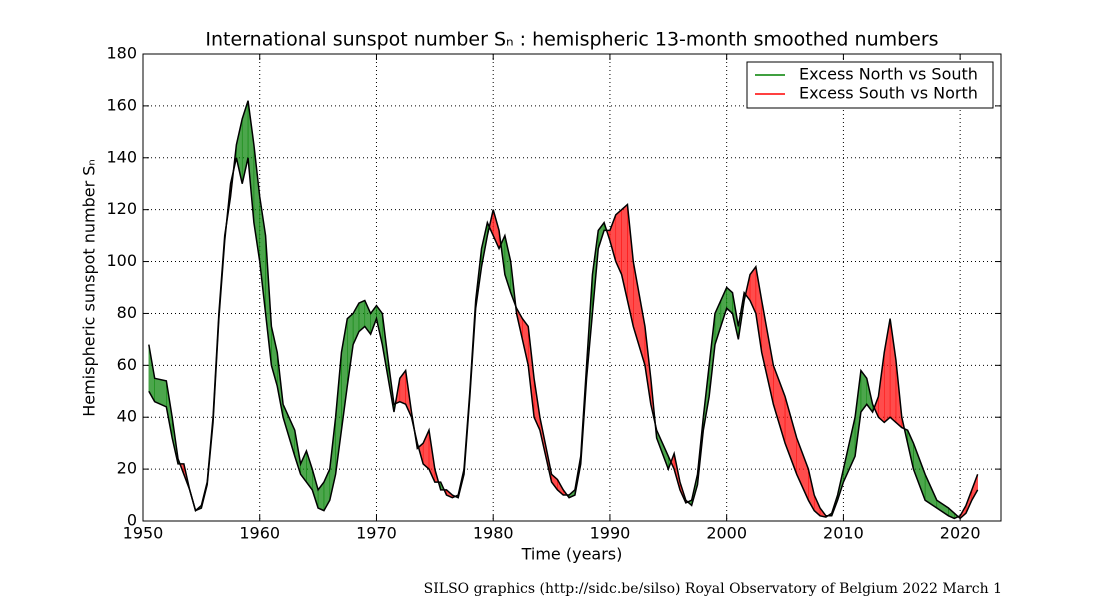 This screenshot has width=1100, height=604. I want to click on x-tick-label: 2020, so click(960, 533).